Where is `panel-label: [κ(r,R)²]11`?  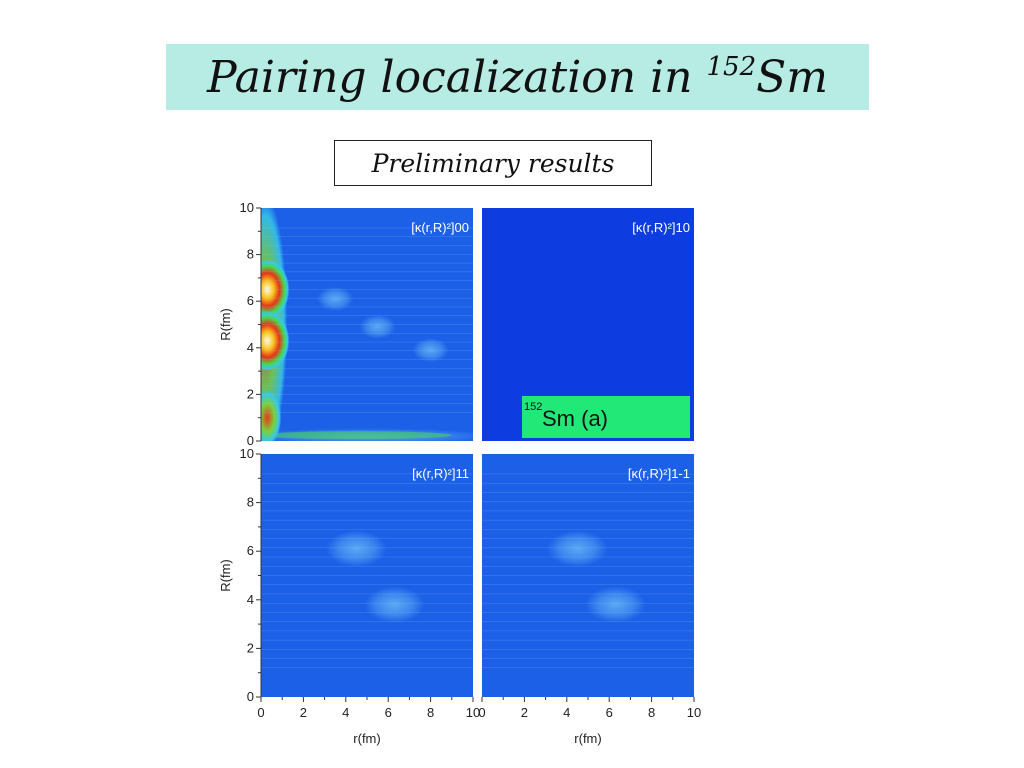
panel-label: [κ(r,R)²]11 is located at coordinates (440, 473).